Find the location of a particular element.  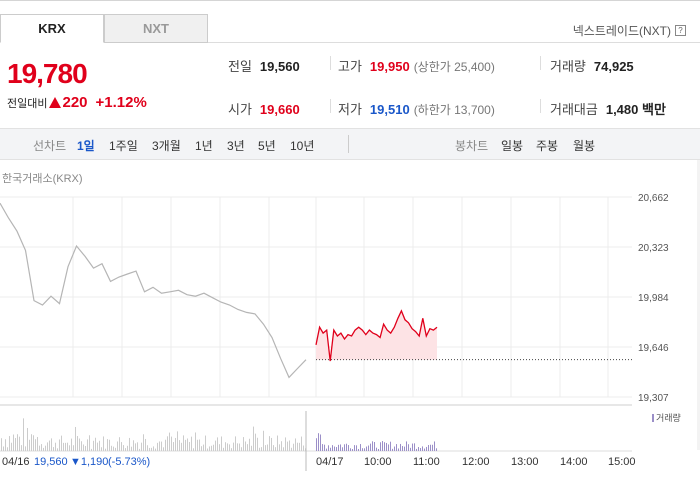

y-tick-label: 19,984 is located at coordinates (653, 298).